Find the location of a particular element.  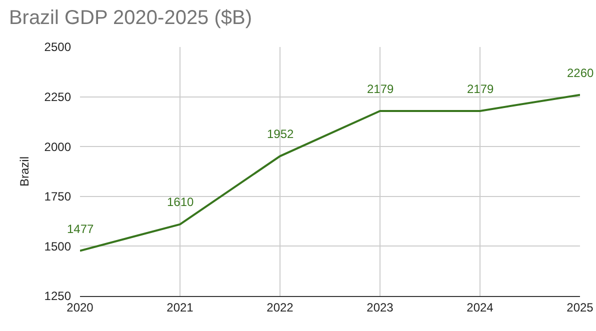

chart-title: Brazil GDP 2020-2025 ($B) is located at coordinates (130, 17).